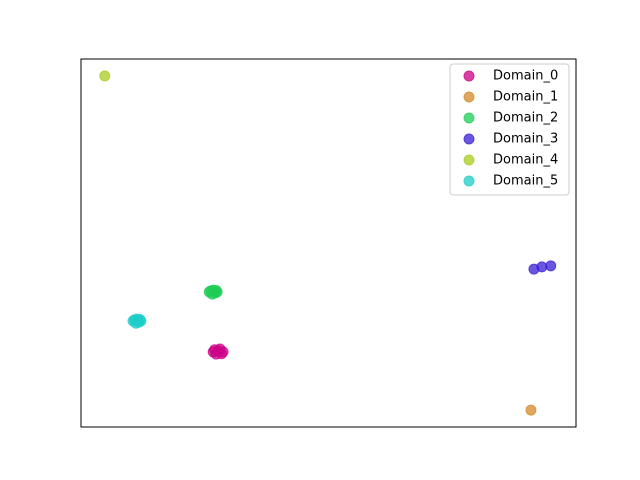  What do you see at coordinates (525, 181) in the screenshot?
I see `legend-label: Domain_5` at bounding box center [525, 181].